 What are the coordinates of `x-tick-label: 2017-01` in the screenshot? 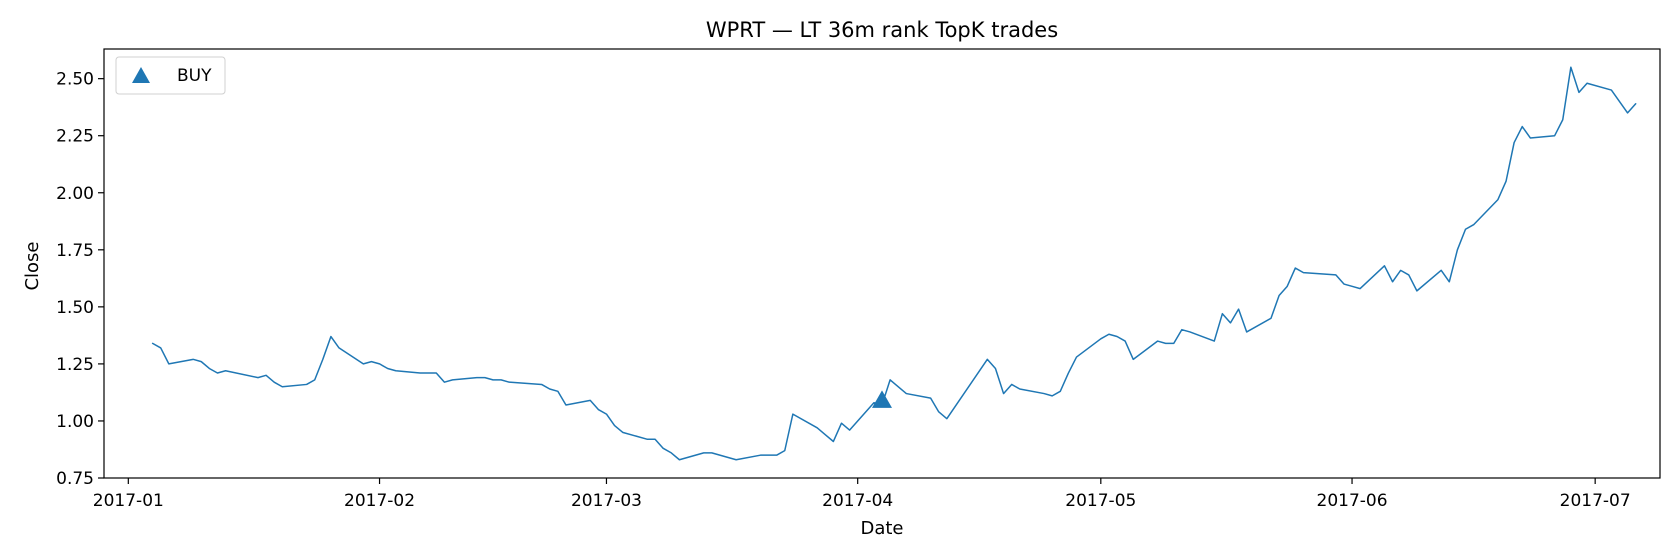 It's located at (128, 501).